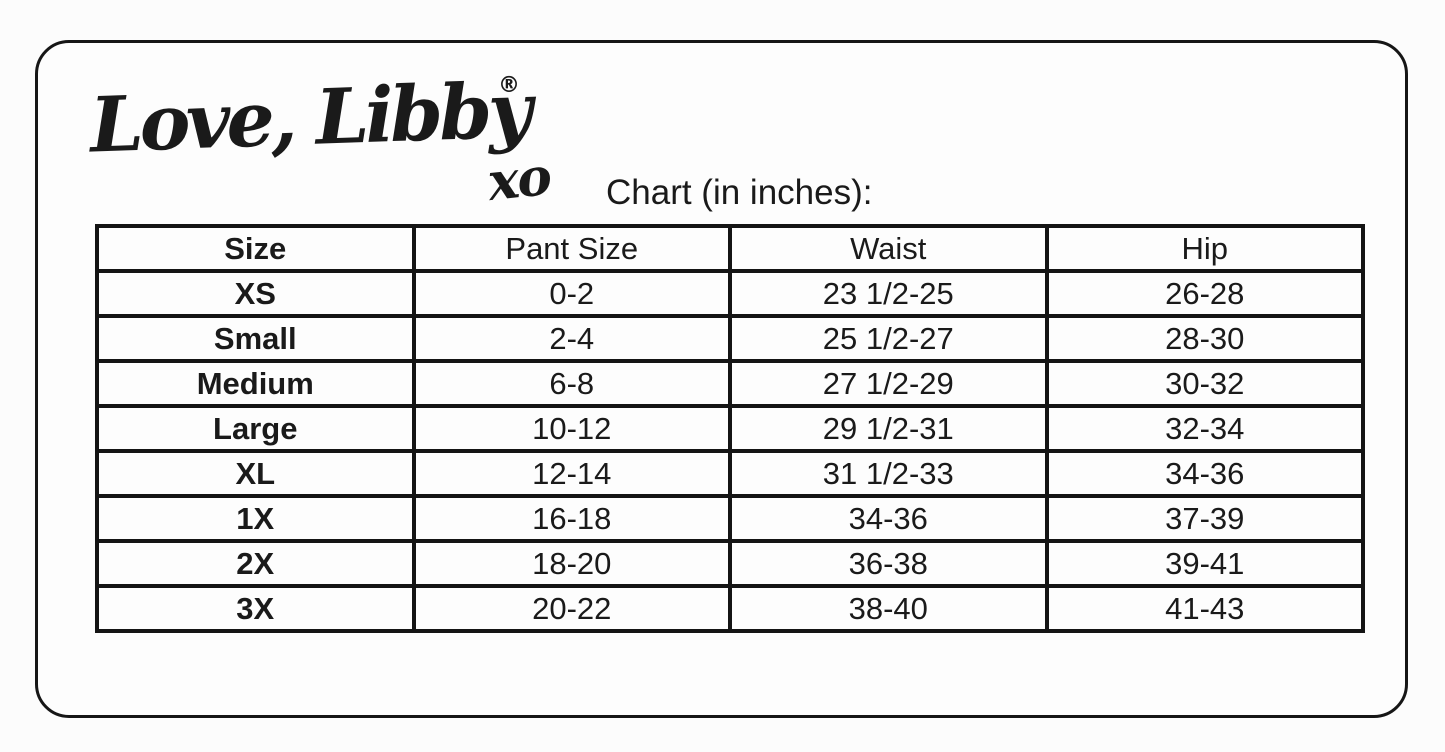 Image resolution: width=1445 pixels, height=752 pixels. What do you see at coordinates (1204, 428) in the screenshot?
I see `cell-hip: 32-34` at bounding box center [1204, 428].